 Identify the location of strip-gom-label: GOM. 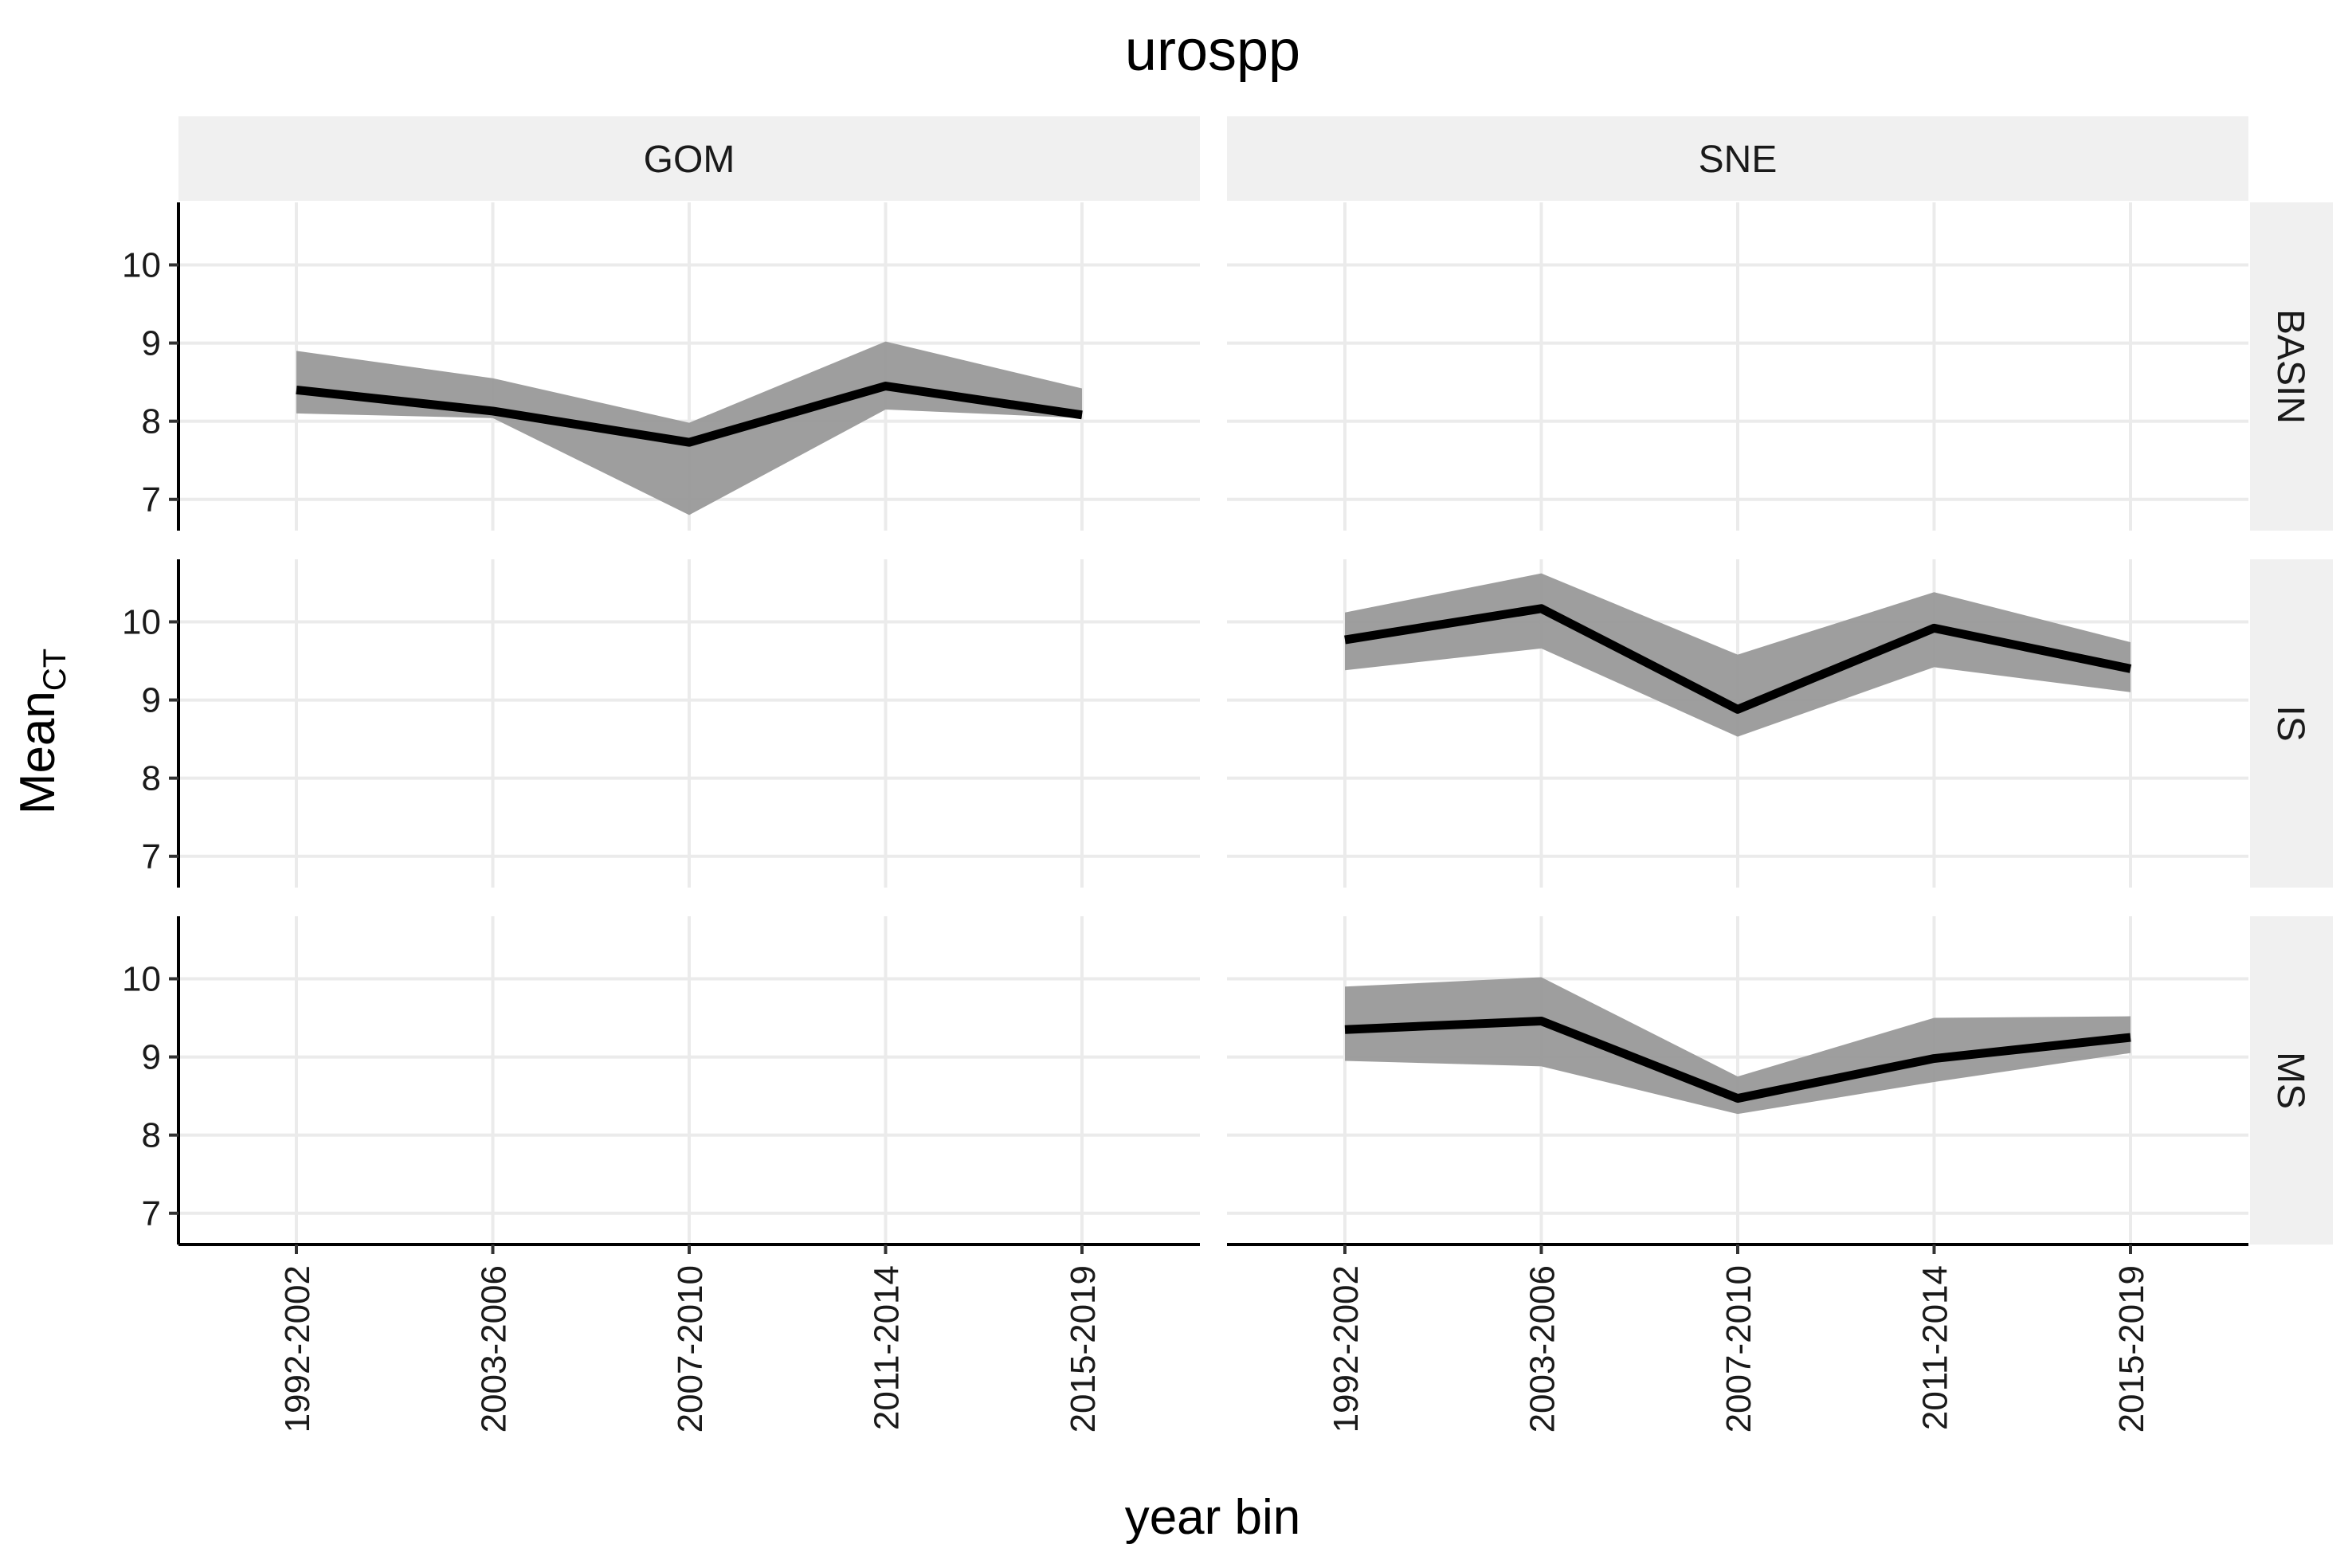
(689, 160).